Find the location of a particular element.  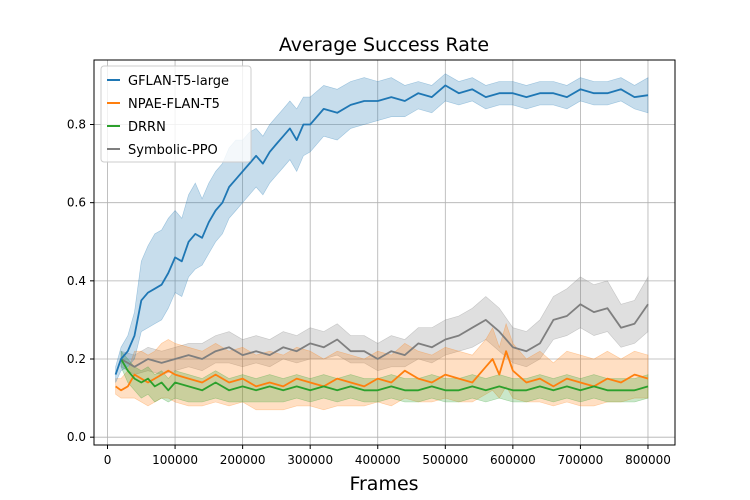

y-axis-ticks: 0.0 0.2 0.4 0.6 0.8 is located at coordinates (80, 280).